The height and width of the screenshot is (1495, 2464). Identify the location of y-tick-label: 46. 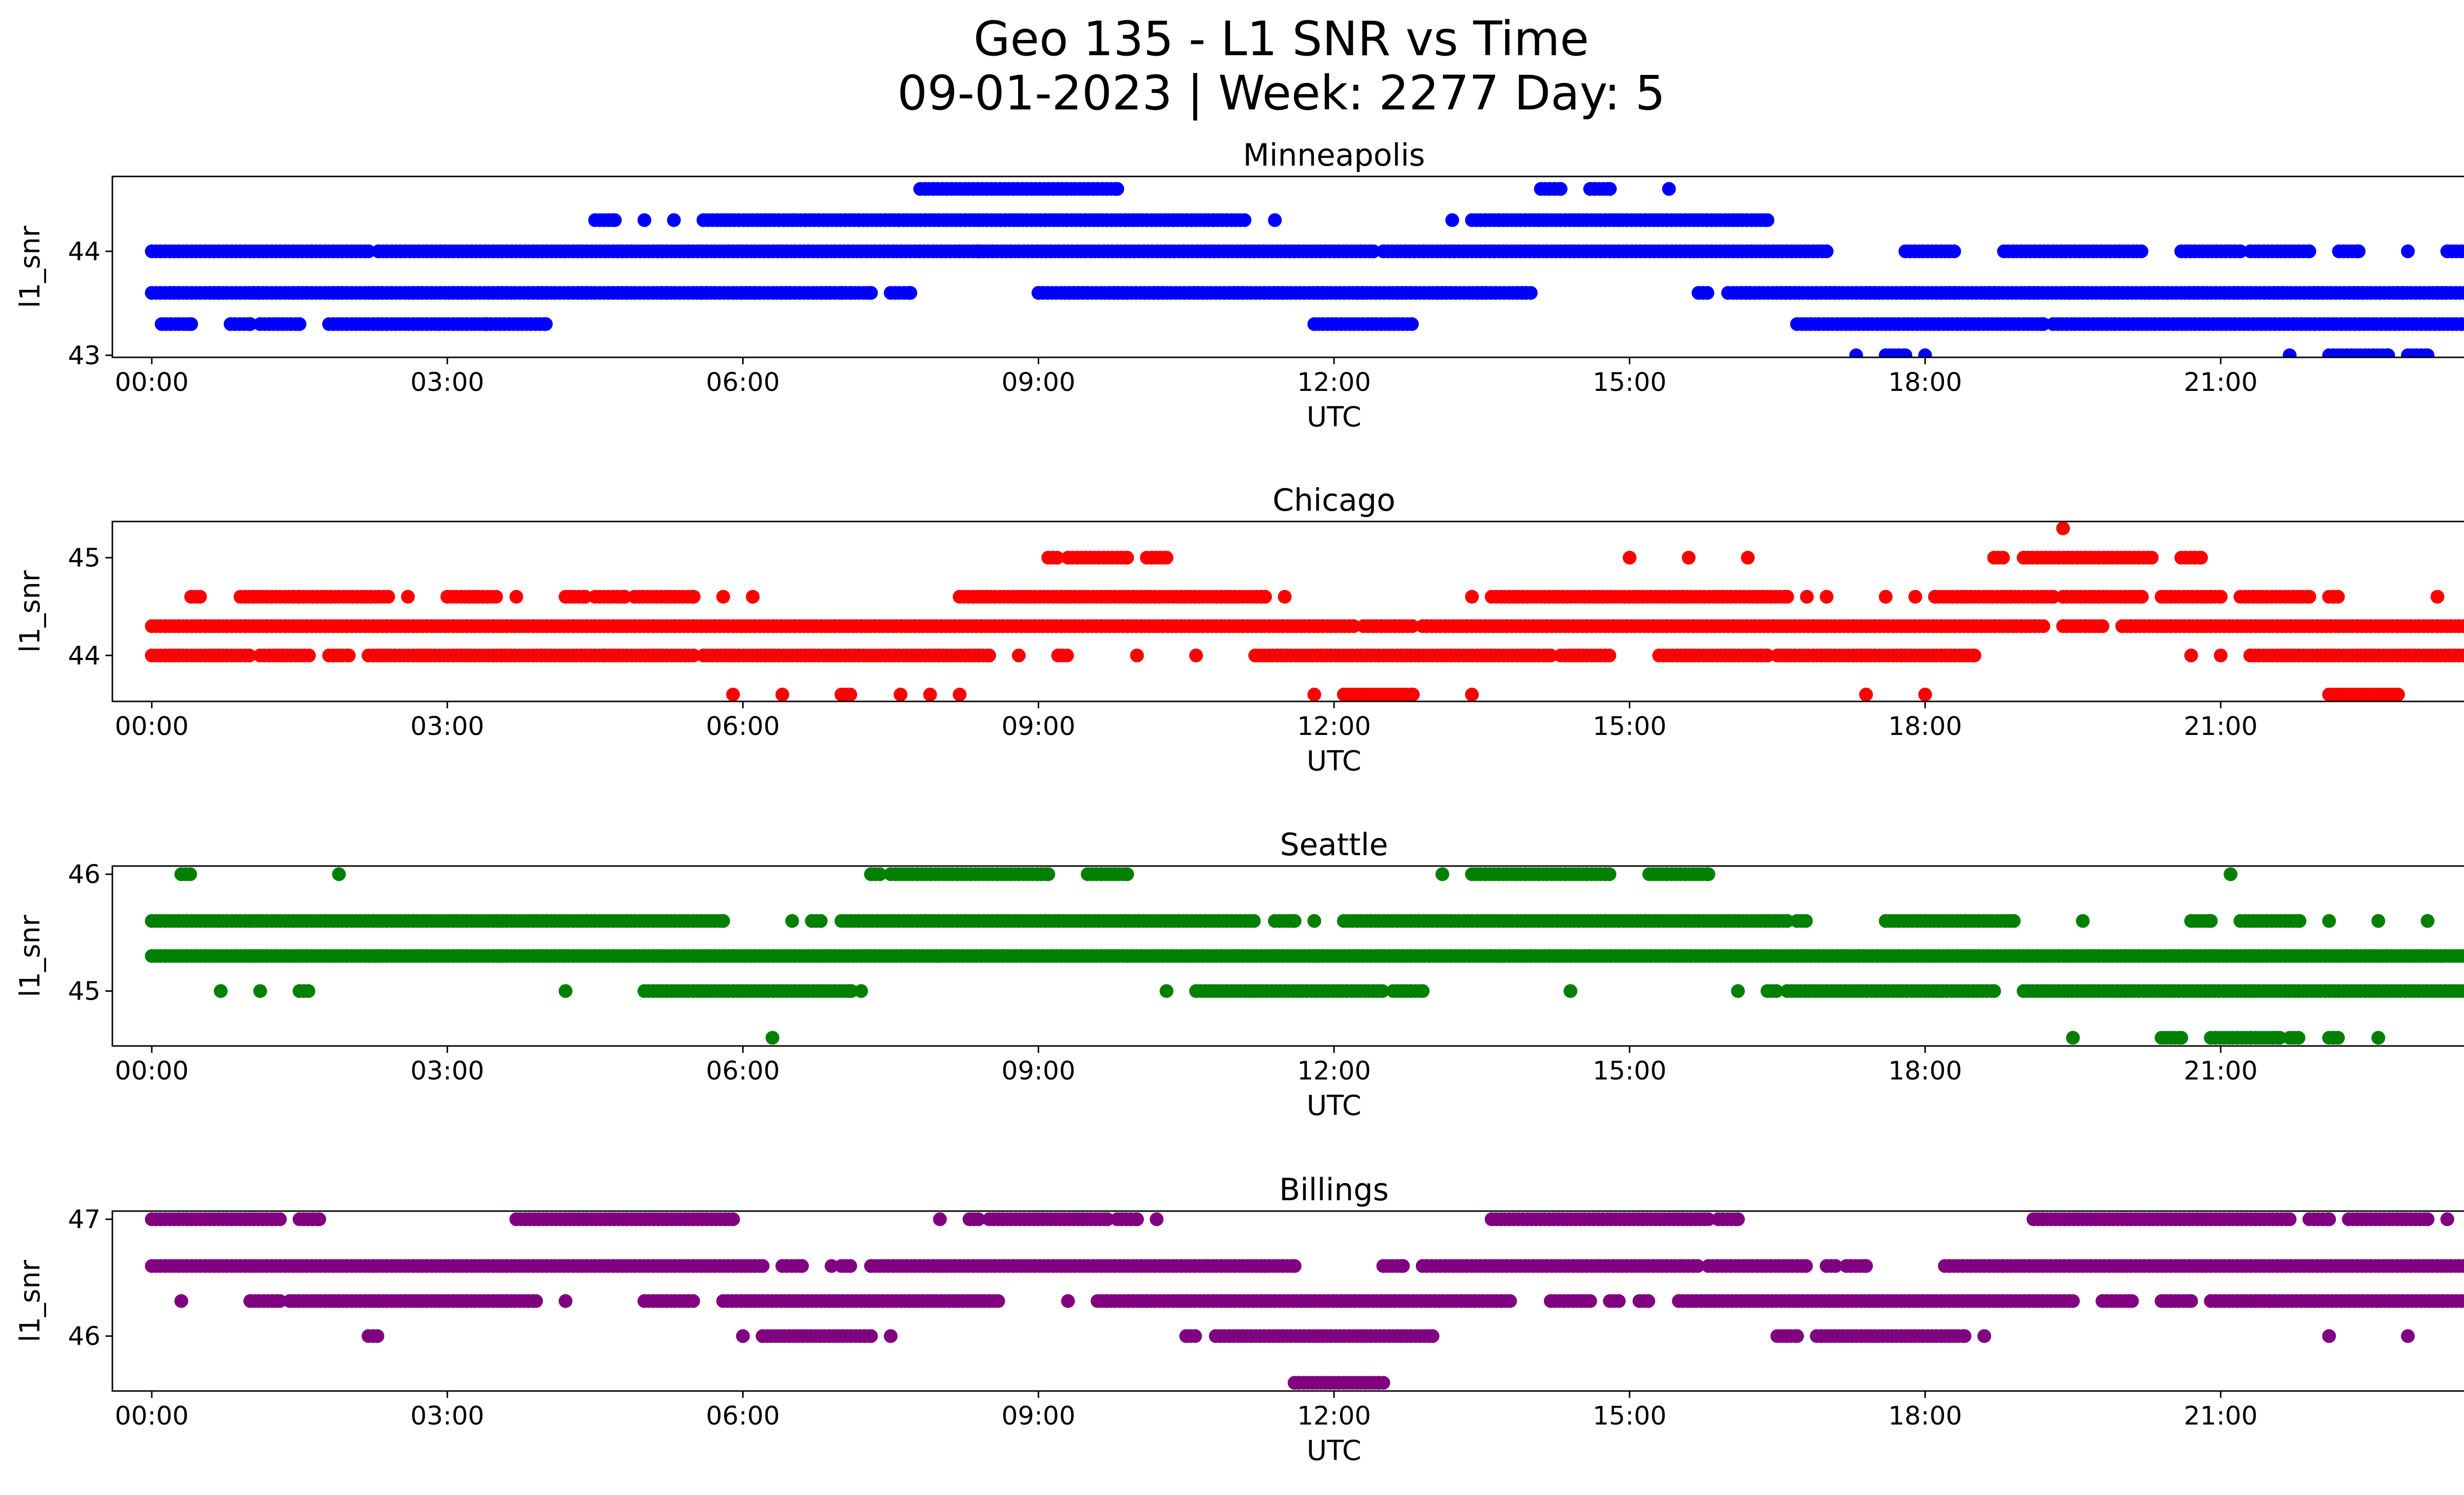
(84, 875).